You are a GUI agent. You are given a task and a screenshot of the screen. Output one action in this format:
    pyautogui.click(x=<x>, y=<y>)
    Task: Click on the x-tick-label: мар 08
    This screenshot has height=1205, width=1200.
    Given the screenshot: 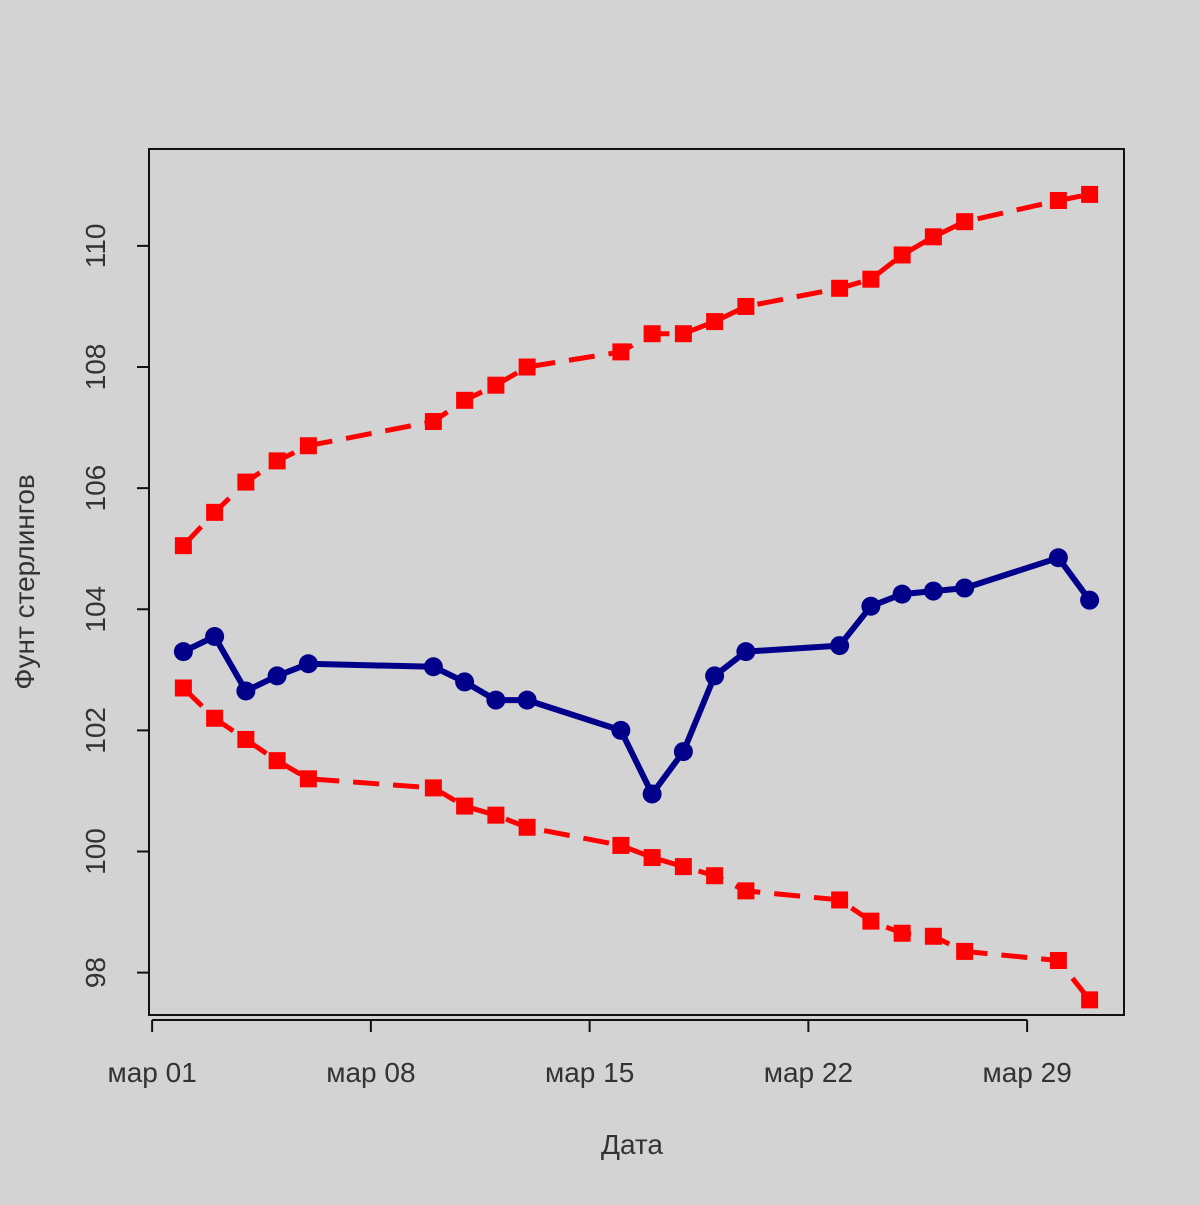 What is the action you would take?
    pyautogui.click(x=370, y=1072)
    